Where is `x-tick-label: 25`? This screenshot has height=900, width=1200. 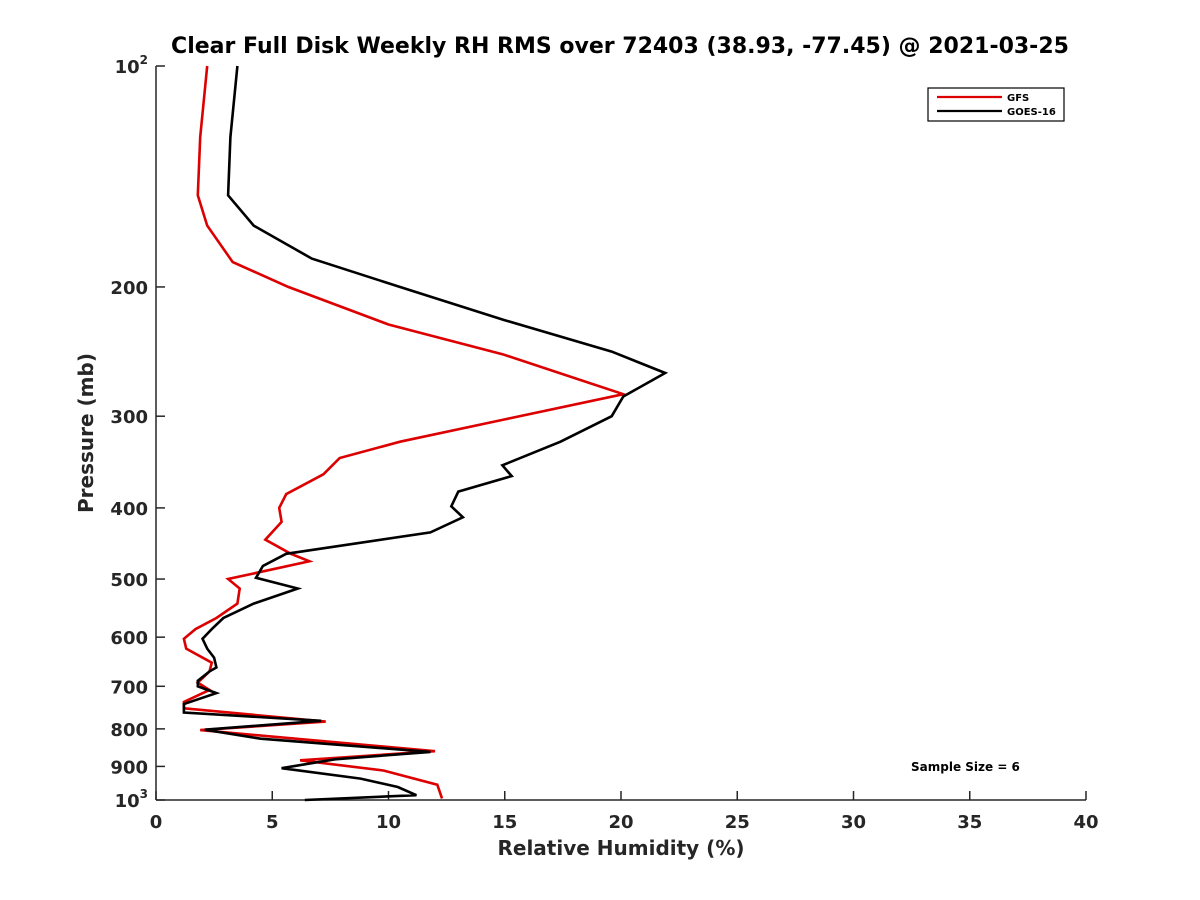
x-tick-label: 25 is located at coordinates (737, 822).